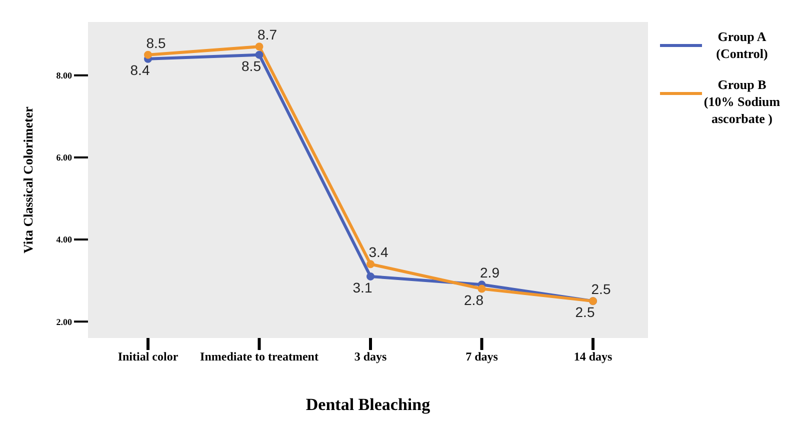 Image resolution: width=798 pixels, height=422 pixels. I want to click on x-tick-label: Initial color, so click(148, 357).